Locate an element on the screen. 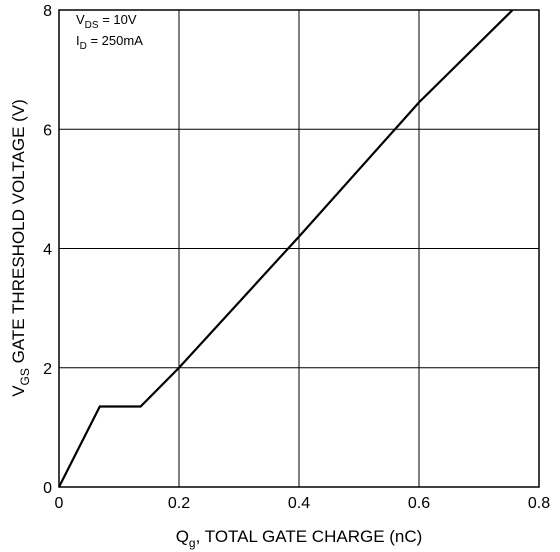 The width and height of the screenshot is (560, 552). y-tick-label: 0 is located at coordinates (47, 488).